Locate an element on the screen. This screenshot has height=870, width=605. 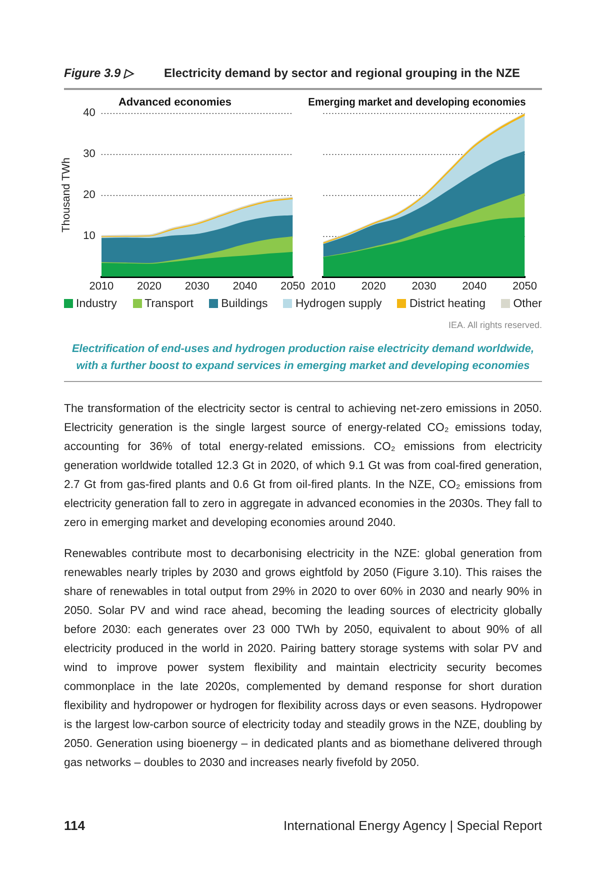
y-tick-label: 20 is located at coordinates (89, 195).